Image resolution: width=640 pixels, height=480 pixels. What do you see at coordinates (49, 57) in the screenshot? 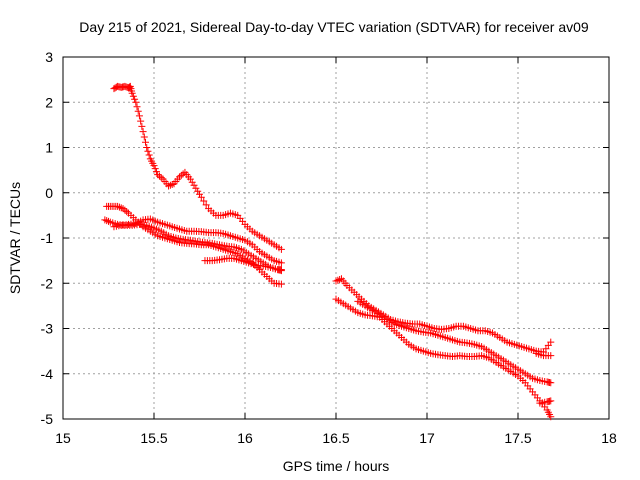
I see `y-tick-label: 3` at bounding box center [49, 57].